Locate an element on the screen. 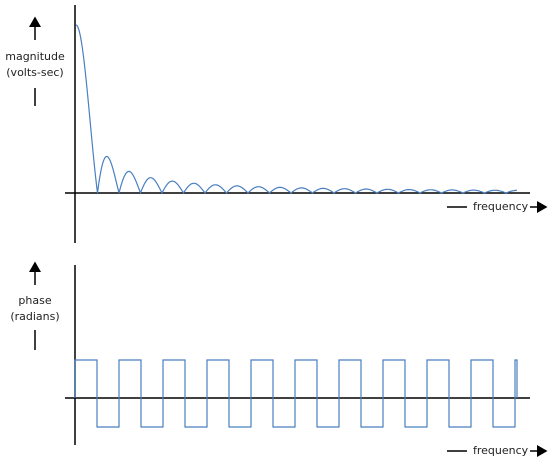 This screenshot has height=466, width=557. y-label: magnitude is located at coordinates (35, 56).